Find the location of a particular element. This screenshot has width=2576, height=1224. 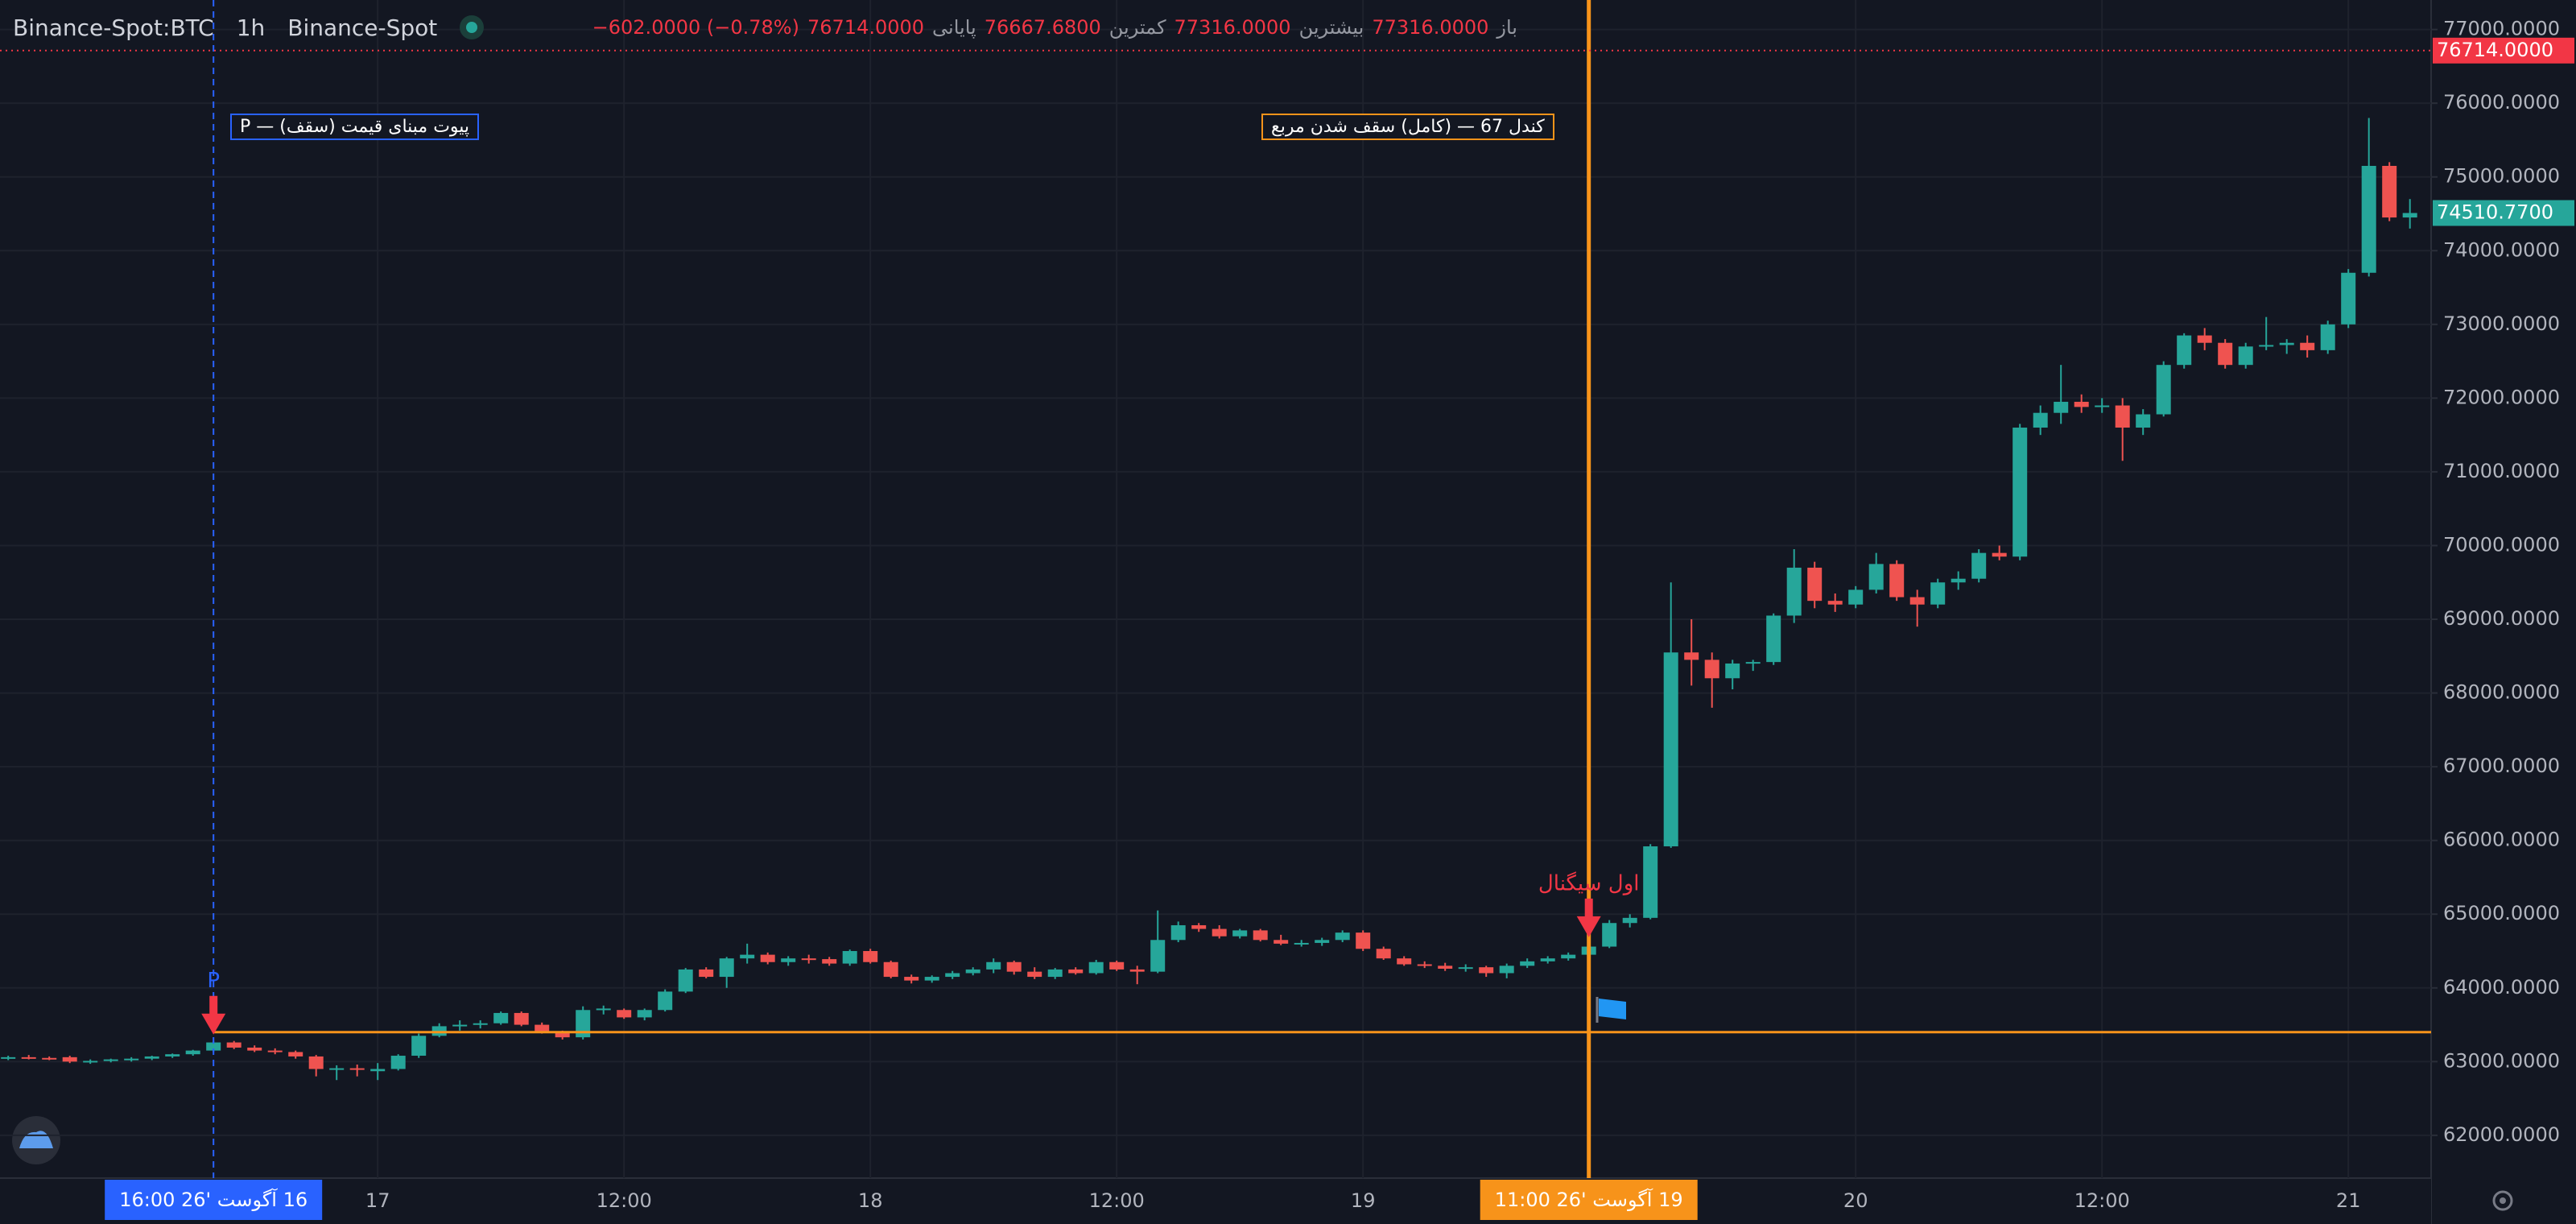

y-tick-label: 62000.0000 is located at coordinates (2501, 1134).